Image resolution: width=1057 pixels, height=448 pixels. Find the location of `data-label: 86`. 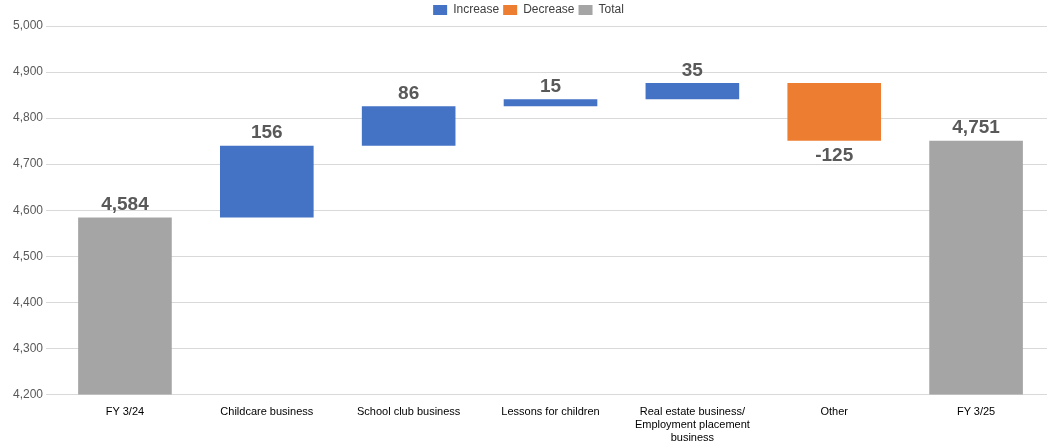

data-label: 86 is located at coordinates (409, 92).